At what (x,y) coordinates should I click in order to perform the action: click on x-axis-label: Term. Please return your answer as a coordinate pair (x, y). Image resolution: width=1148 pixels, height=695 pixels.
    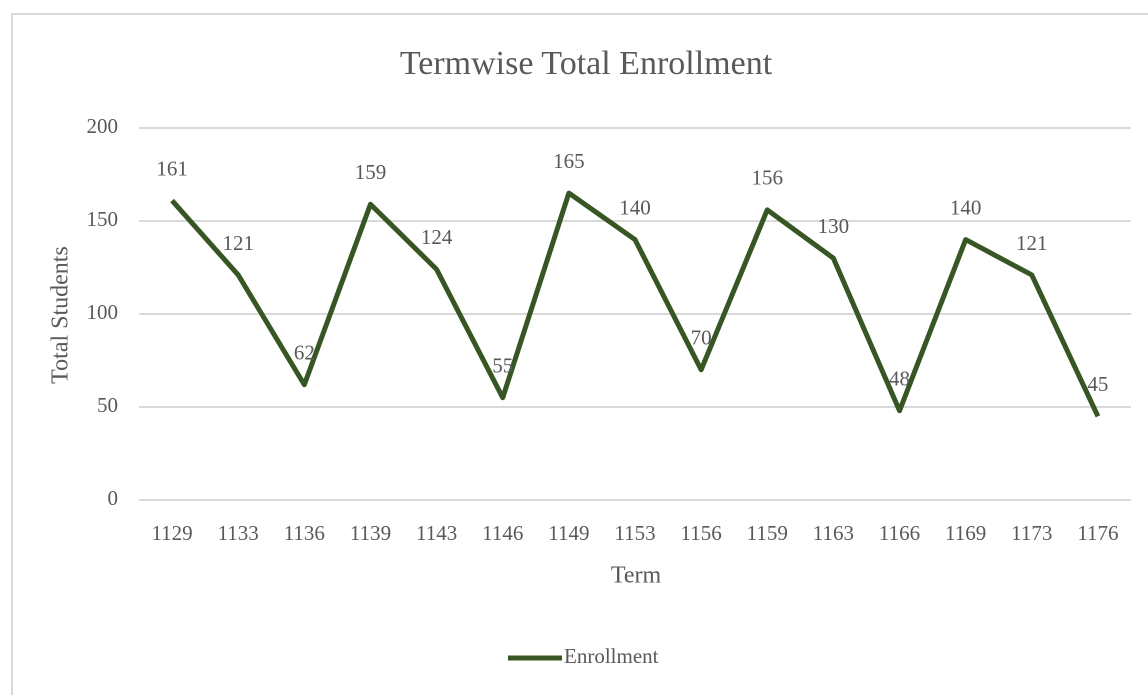
    Looking at the image, I should click on (636, 576).